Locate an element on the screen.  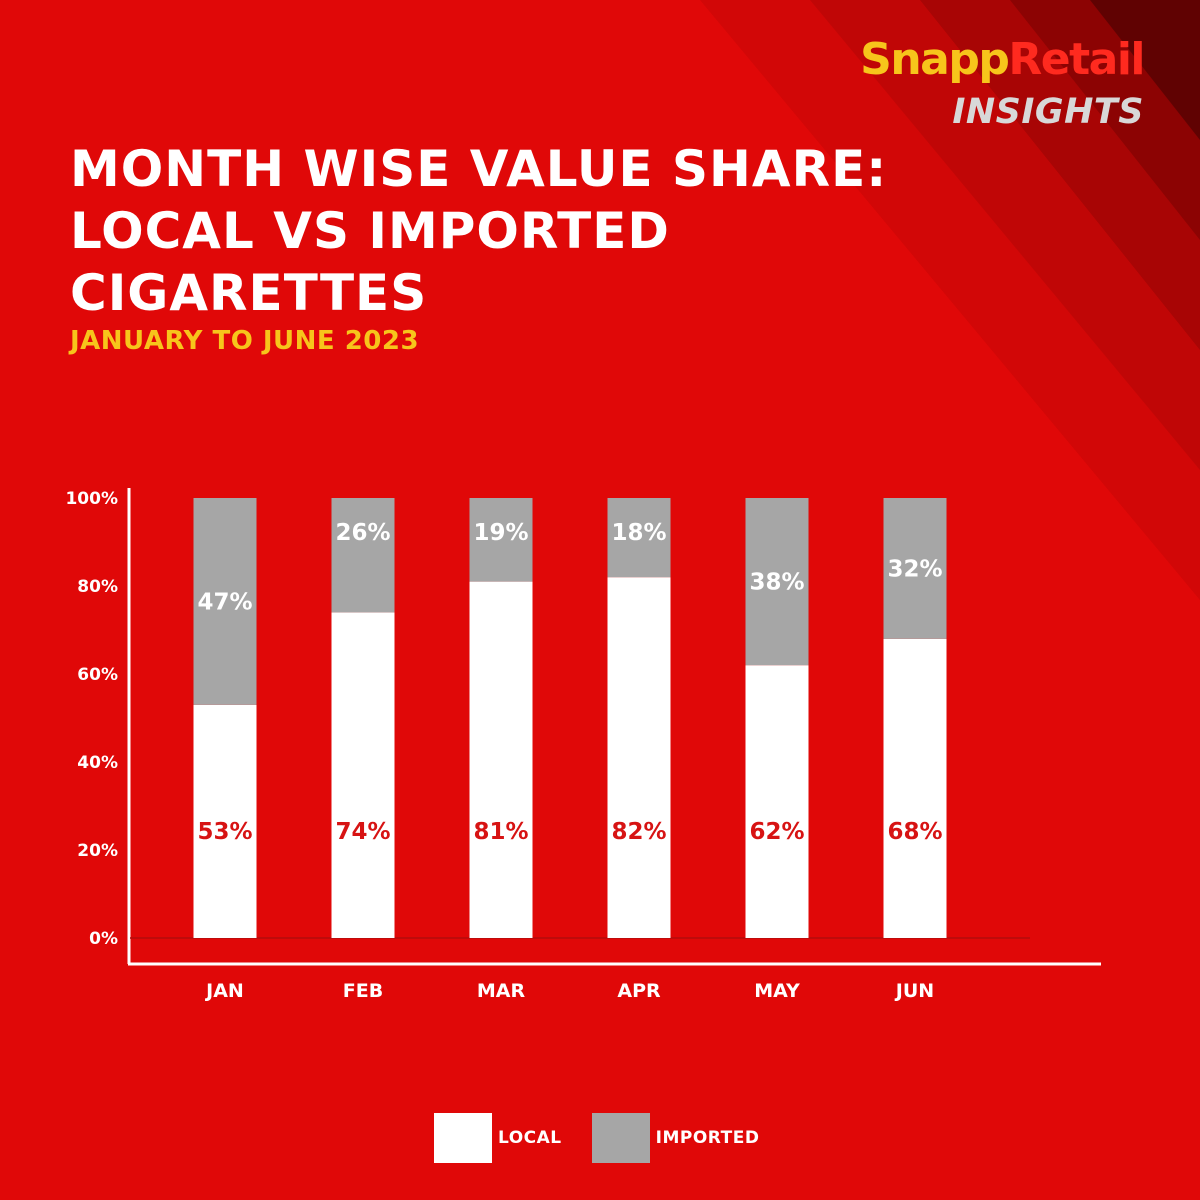
brand-name-part2: Retail is located at coordinates (1076, 59).